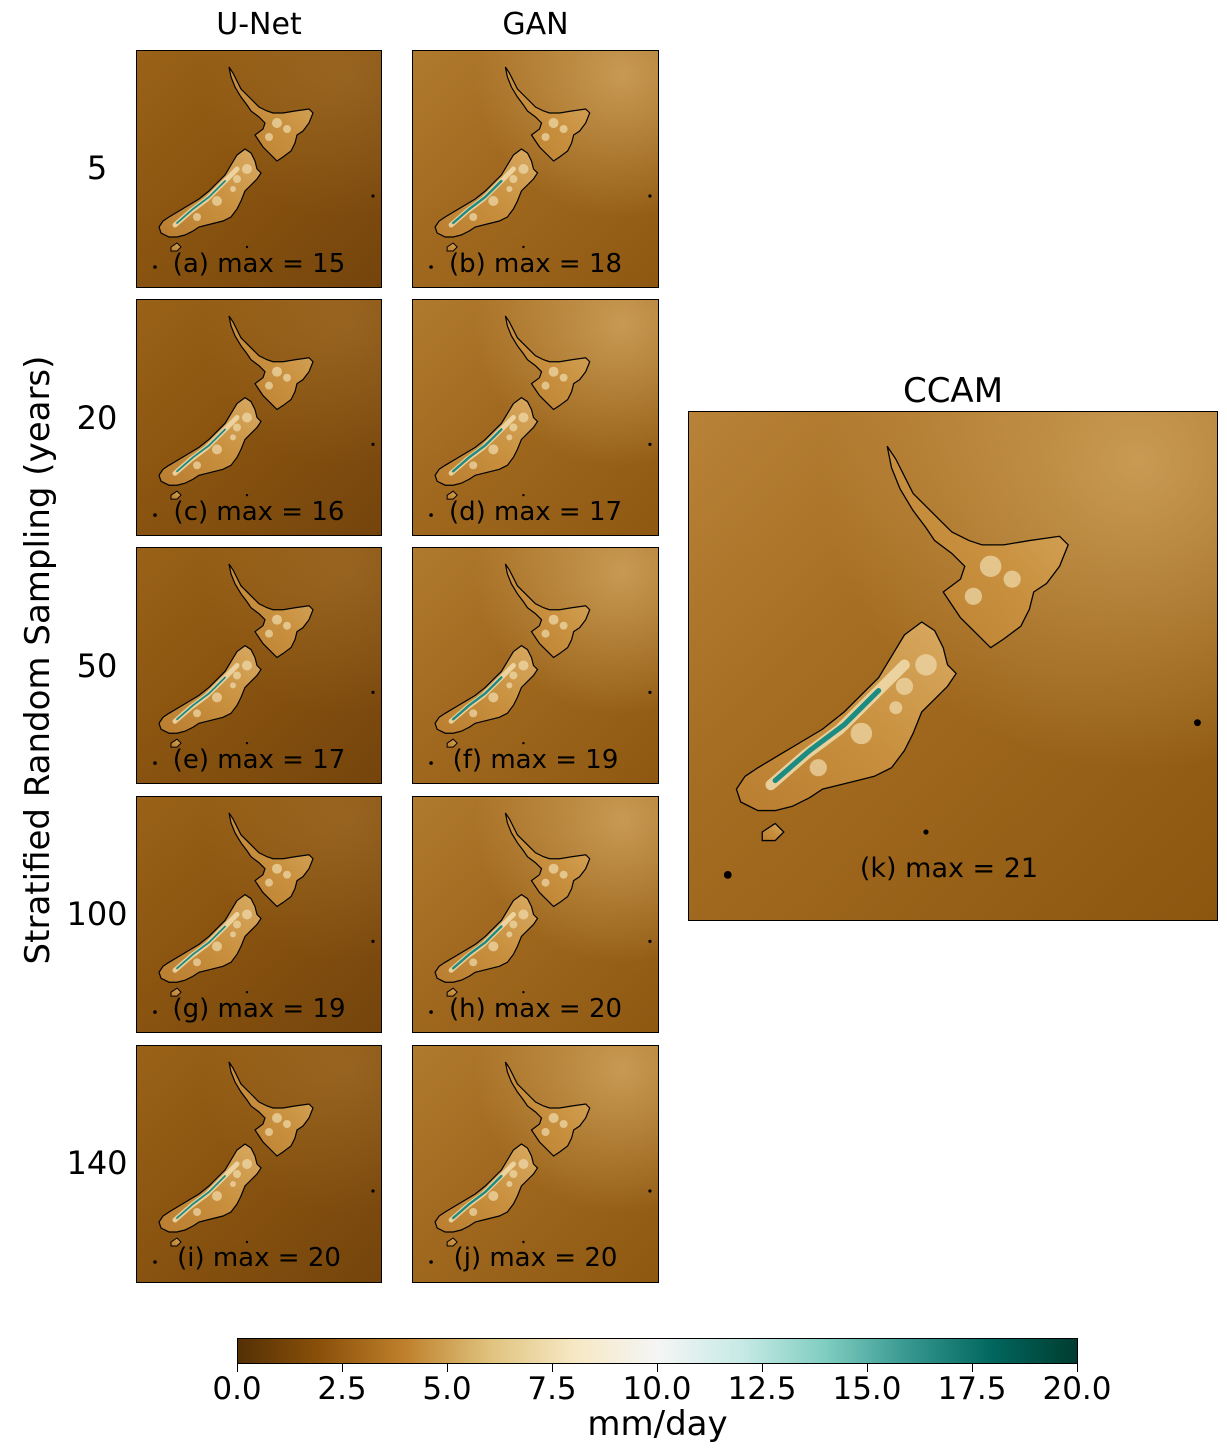 This screenshot has width=1227, height=1454. What do you see at coordinates (97, 914) in the screenshot?
I see `row-label-100: 100` at bounding box center [97, 914].